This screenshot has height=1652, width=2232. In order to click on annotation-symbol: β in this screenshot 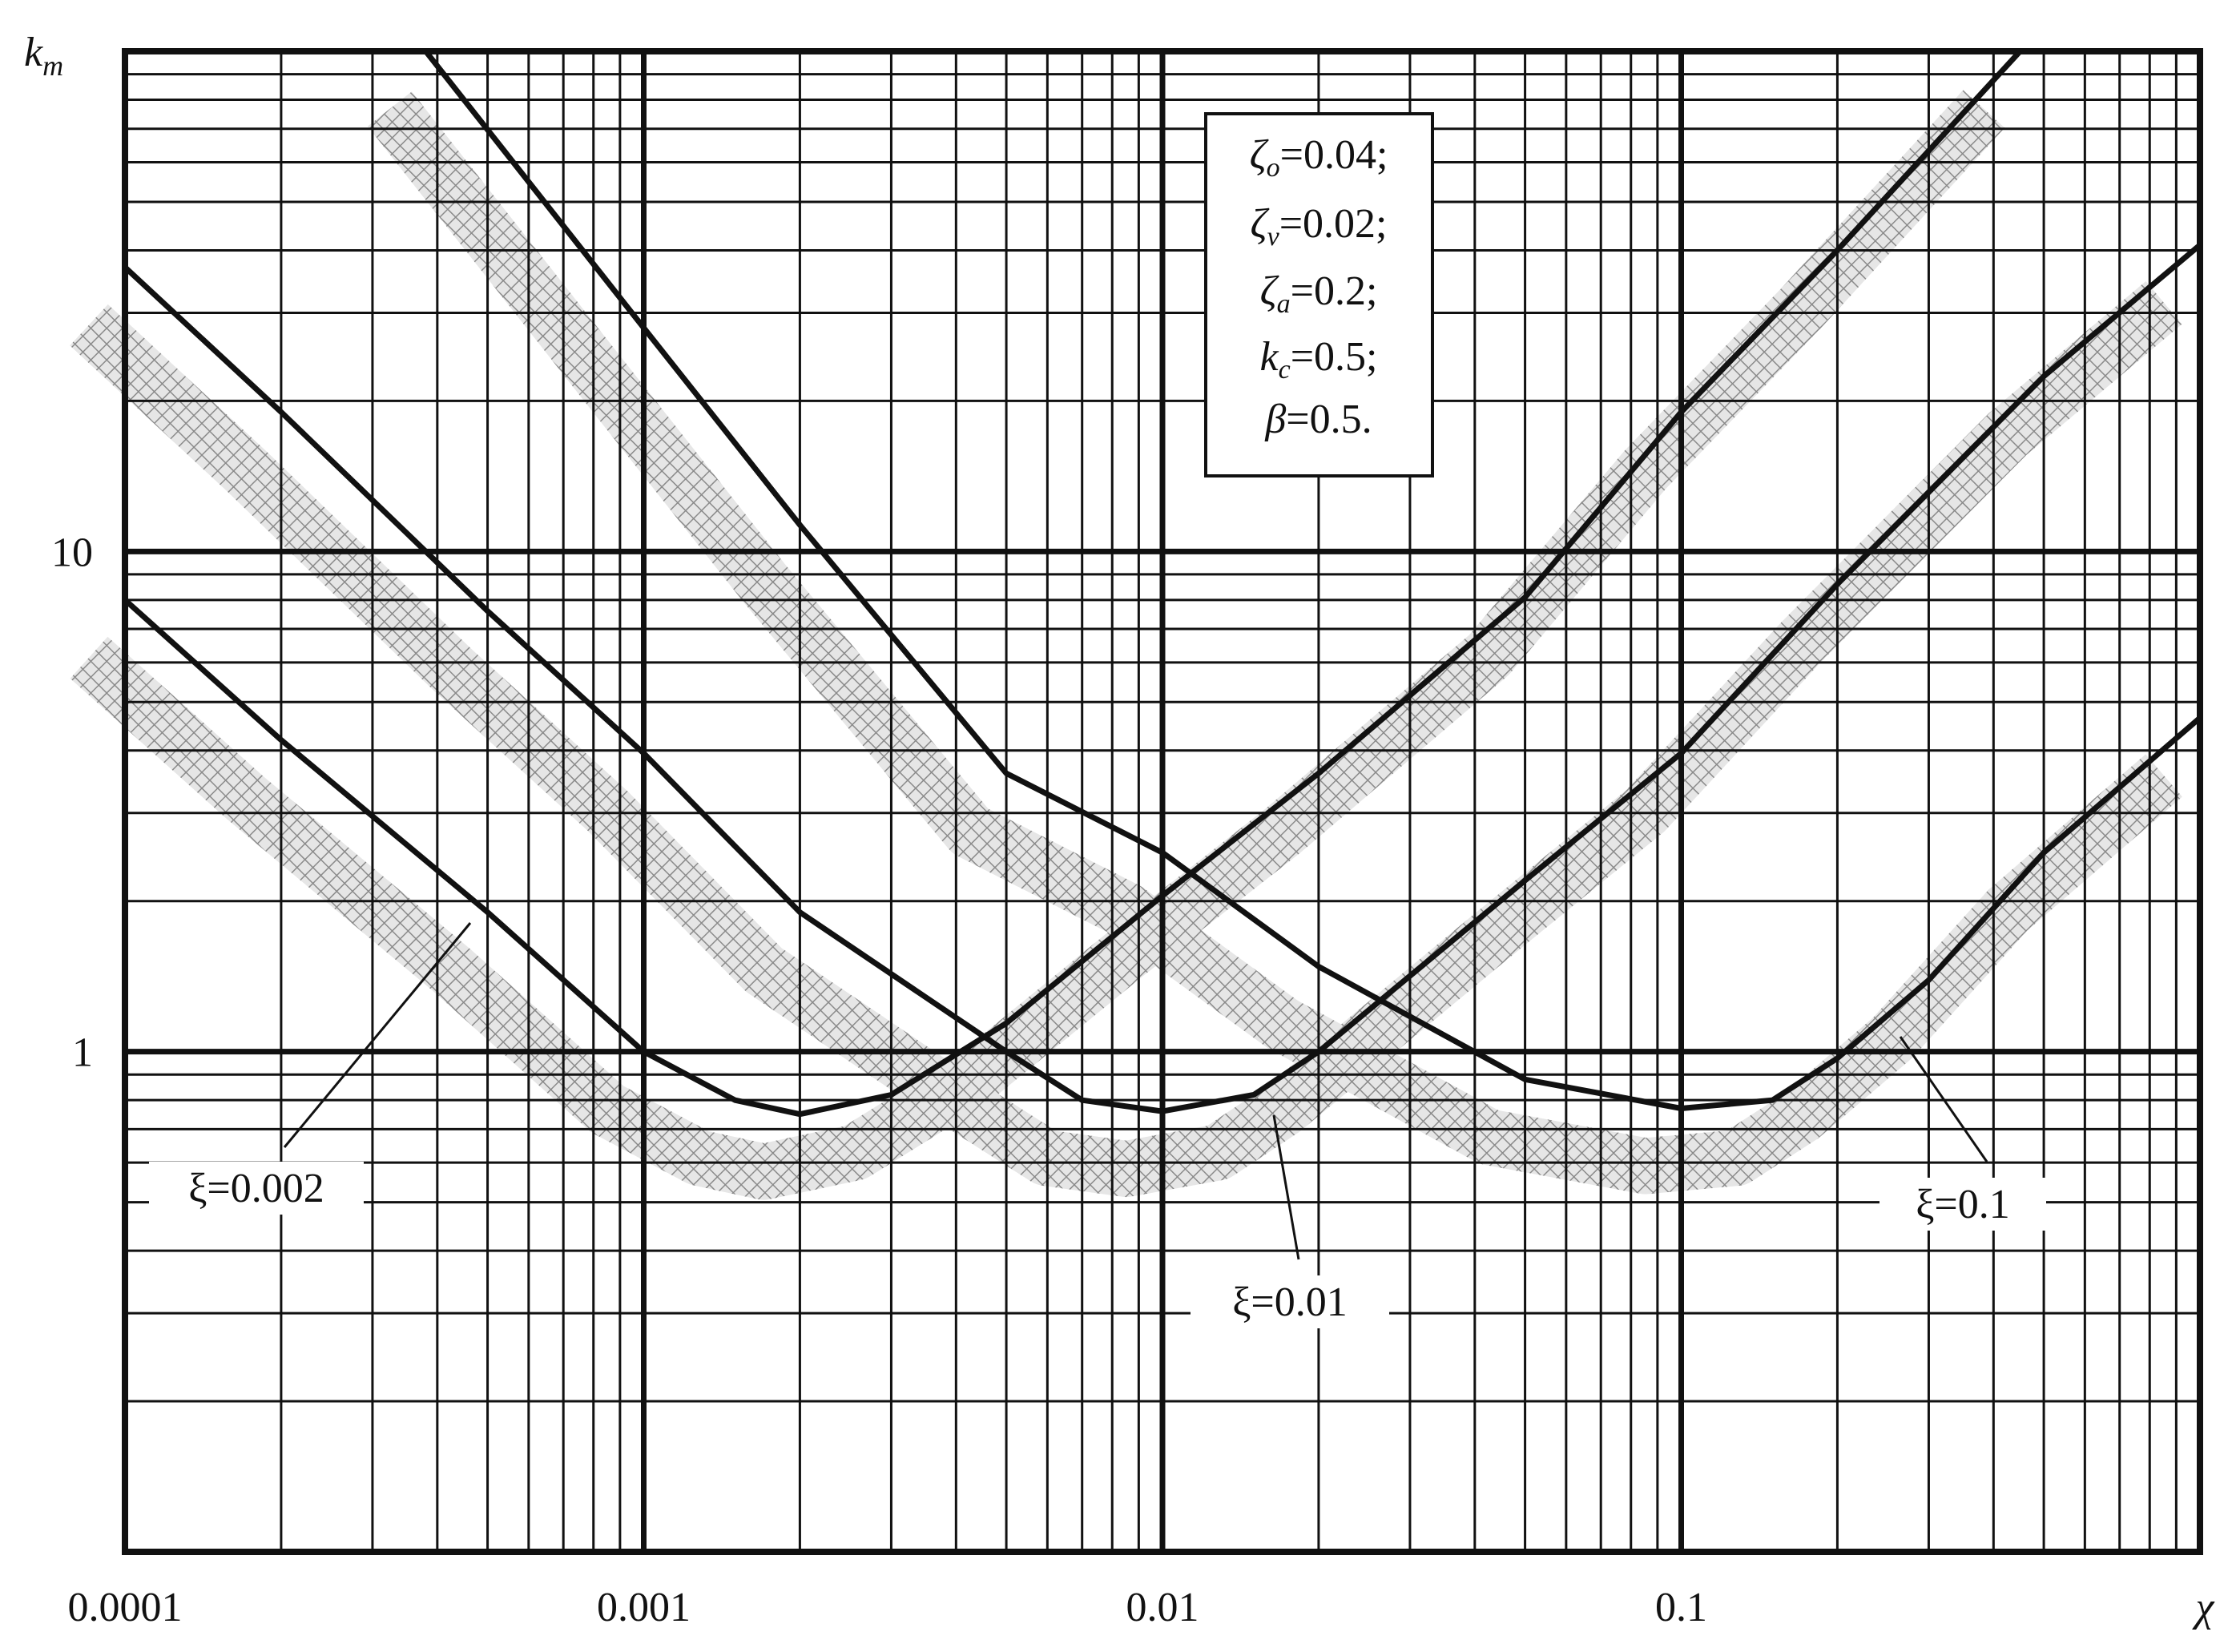, I will do `click(1275, 419)`.